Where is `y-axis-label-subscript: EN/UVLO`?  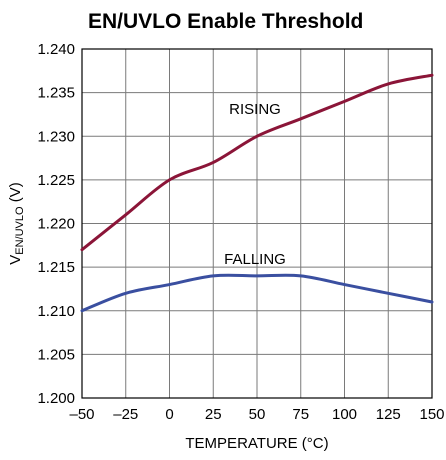
y-axis-label-subscript: EN/UVLO is located at coordinates (20, 230).